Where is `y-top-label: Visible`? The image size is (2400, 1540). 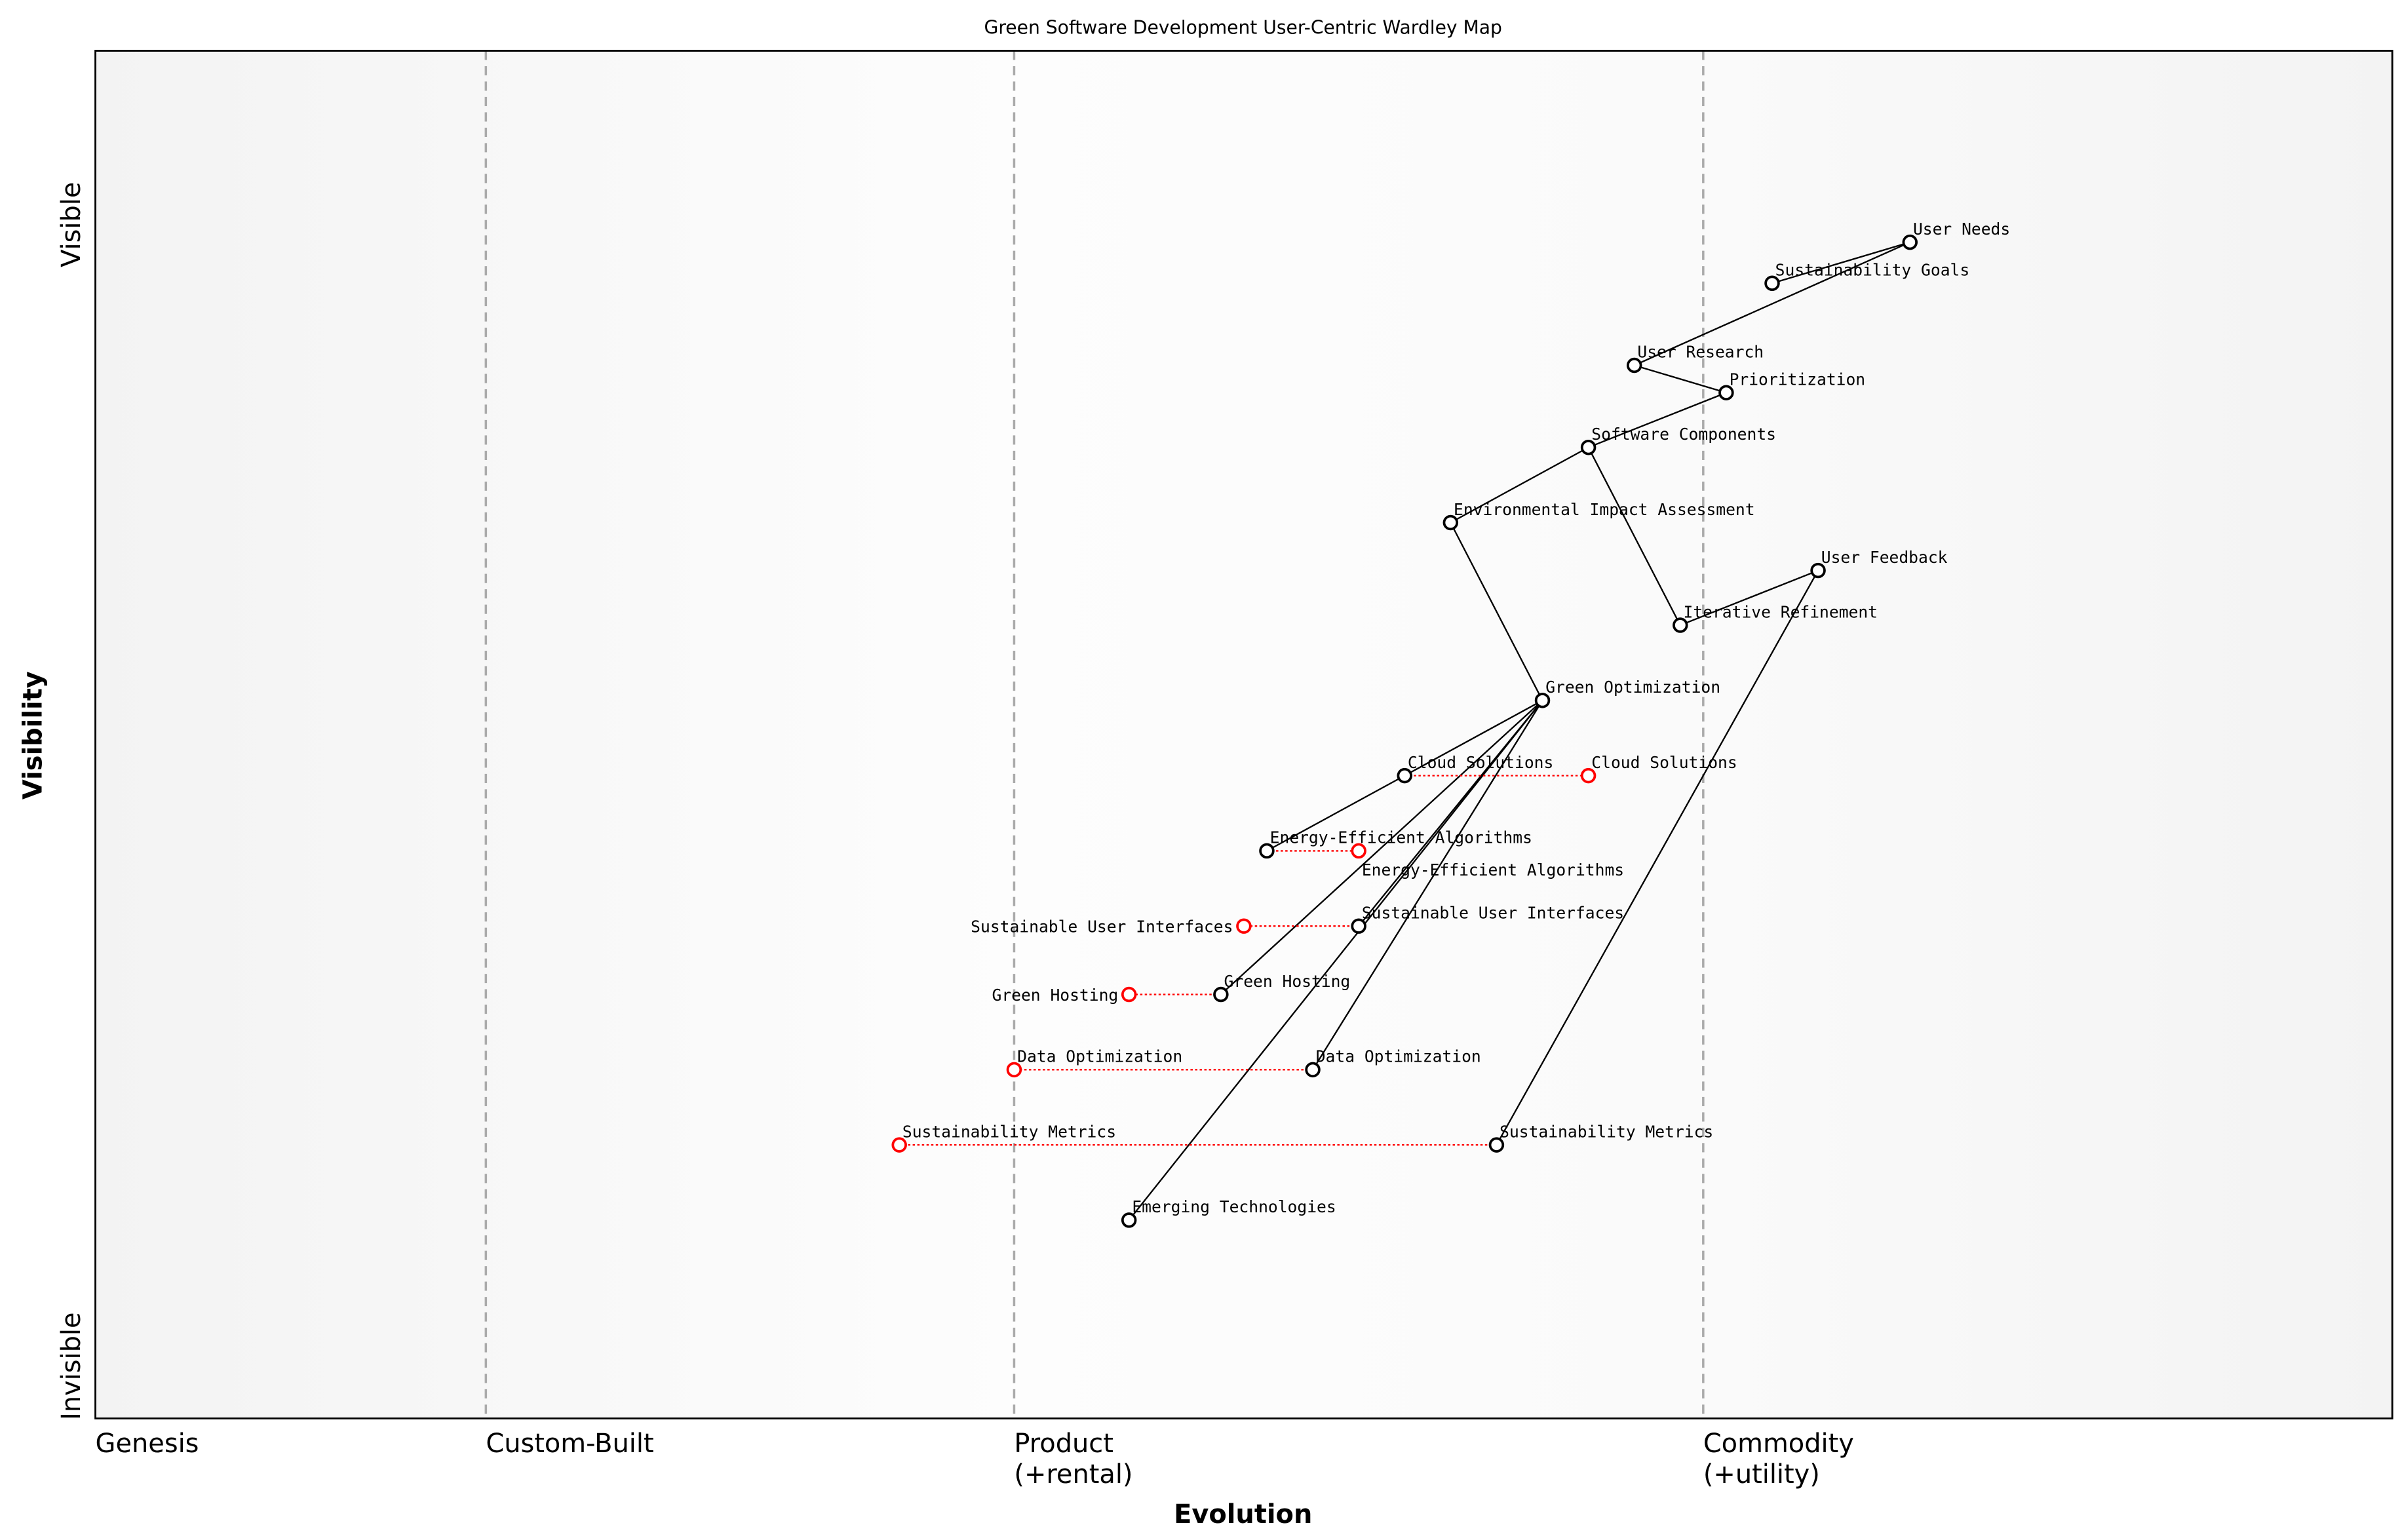
y-top-label: Visible is located at coordinates (71, 224).